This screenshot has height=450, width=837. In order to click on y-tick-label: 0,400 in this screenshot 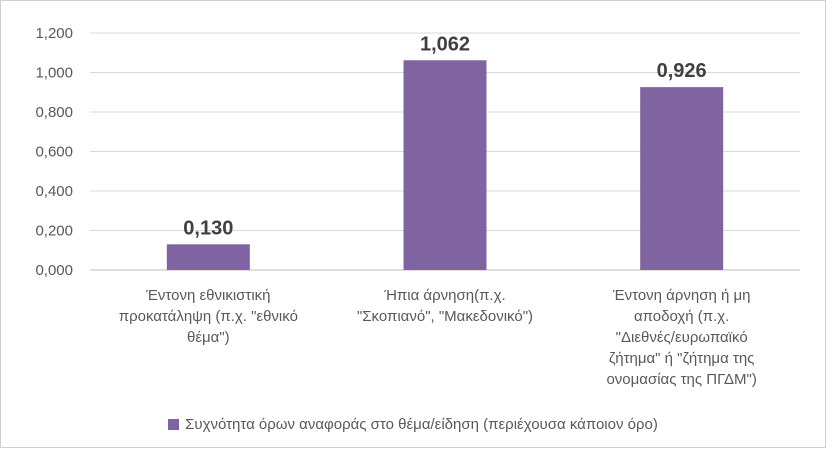, I will do `click(54, 191)`.